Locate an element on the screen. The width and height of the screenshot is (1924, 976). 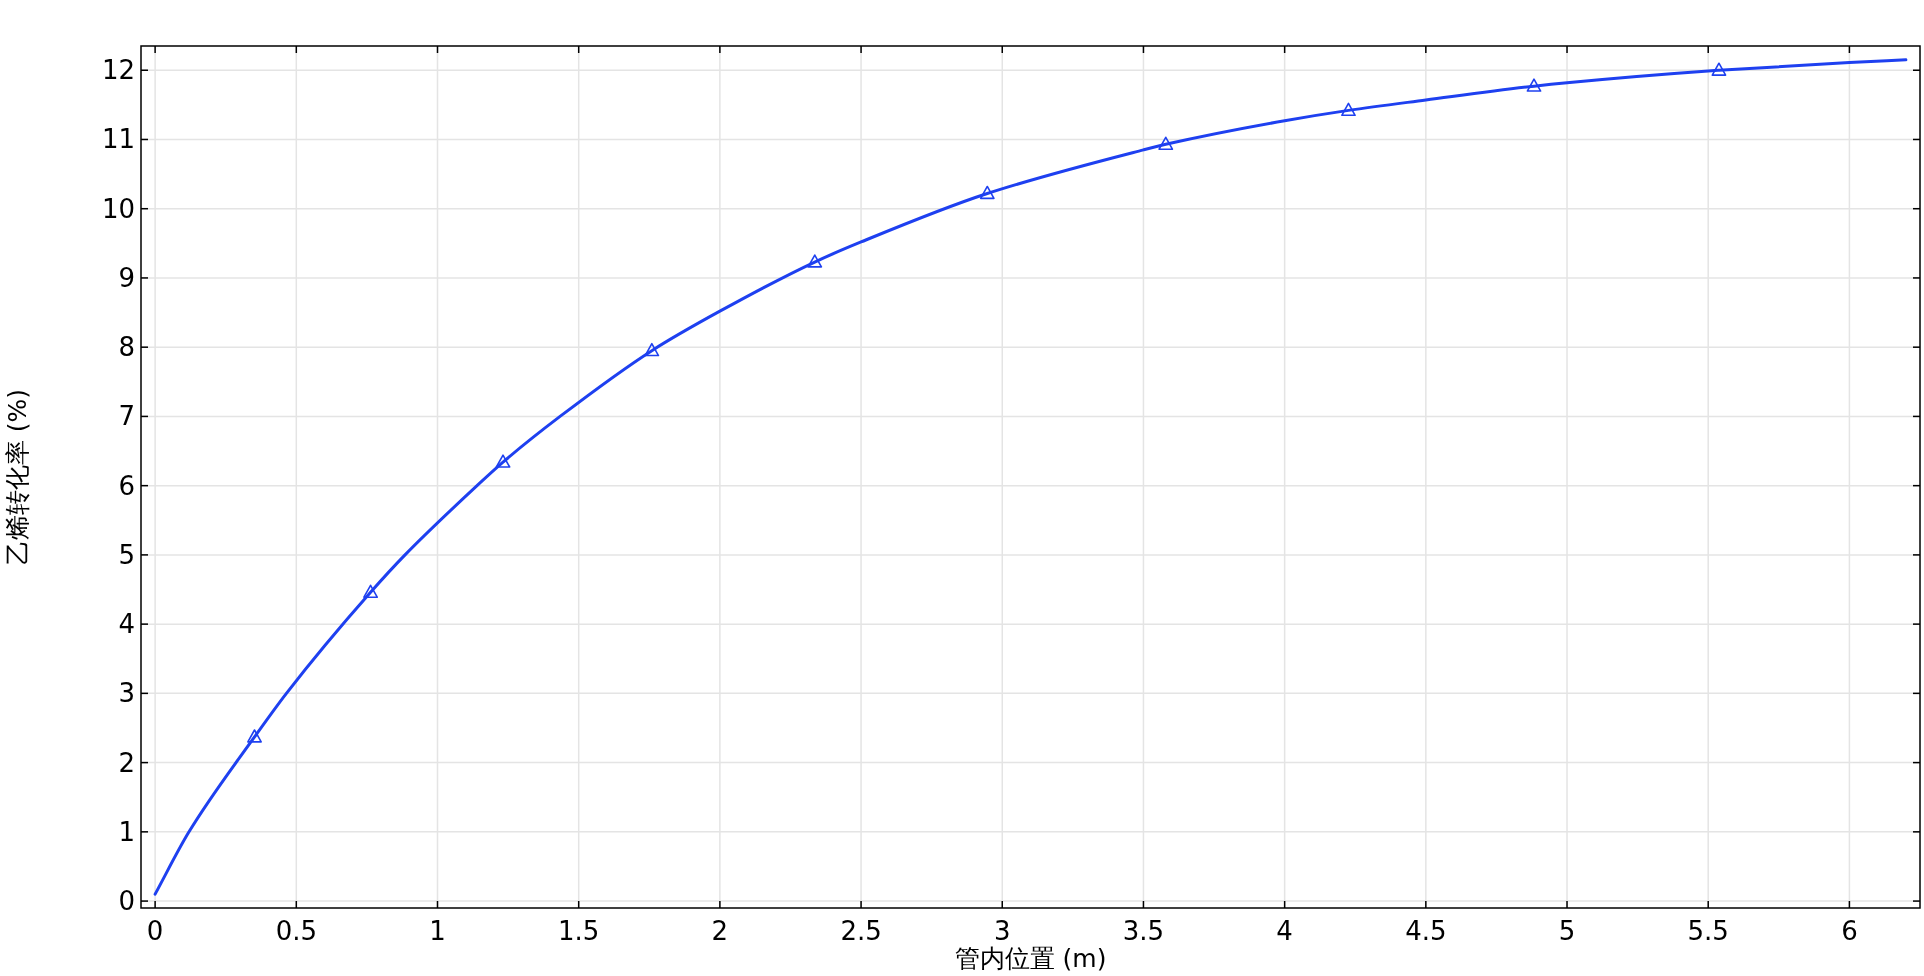
y-tick-label: 6 is located at coordinates (126, 485).